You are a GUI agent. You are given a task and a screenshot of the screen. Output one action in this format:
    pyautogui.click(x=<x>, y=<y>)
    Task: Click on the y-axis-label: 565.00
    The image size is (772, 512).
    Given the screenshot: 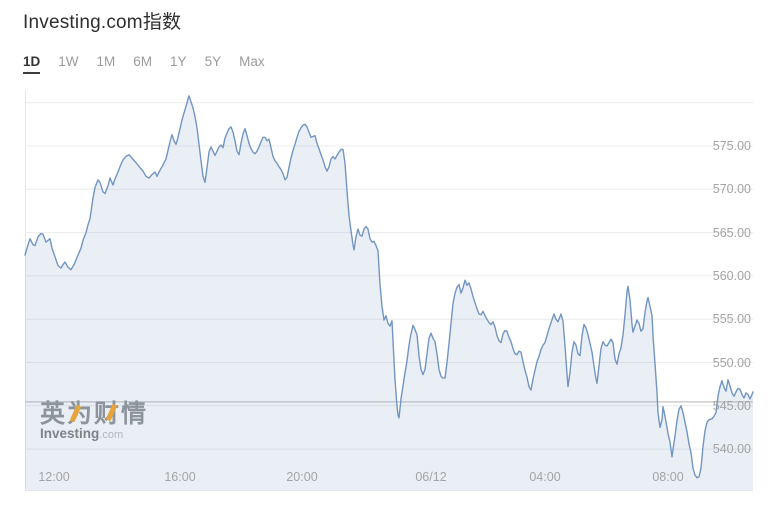 What is the action you would take?
    pyautogui.click(x=731, y=232)
    